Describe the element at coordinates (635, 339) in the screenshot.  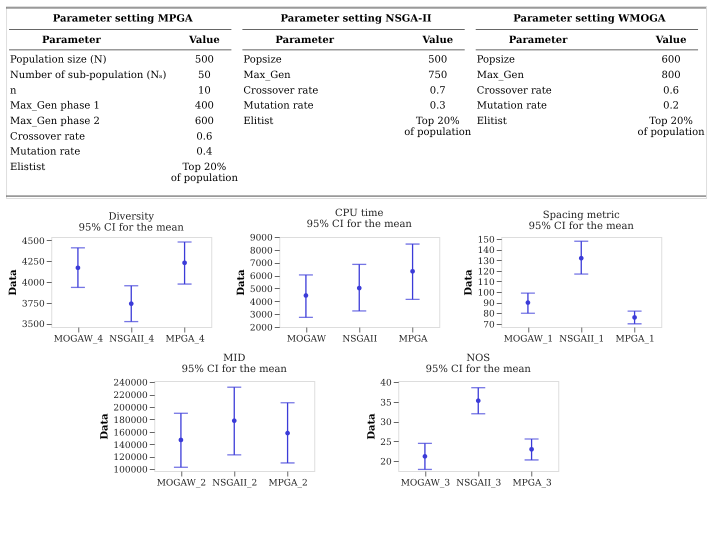
I see `x-tick-label: MPGA_1` at that location.